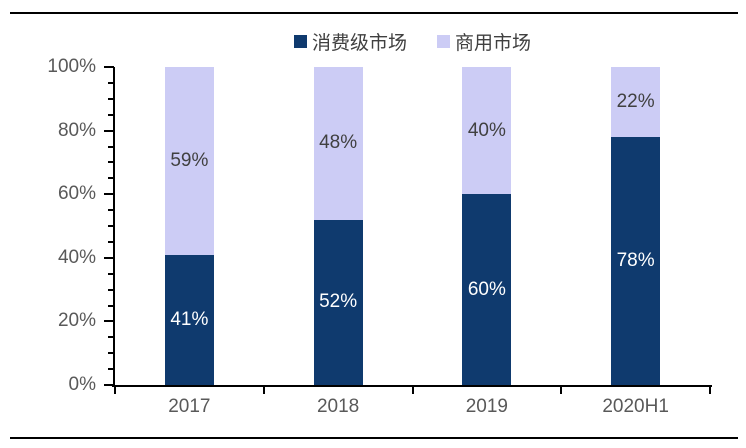 The height and width of the screenshot is (448, 746). What do you see at coordinates (359, 43) in the screenshot?
I see `legend-label: 消费级市场` at bounding box center [359, 43].